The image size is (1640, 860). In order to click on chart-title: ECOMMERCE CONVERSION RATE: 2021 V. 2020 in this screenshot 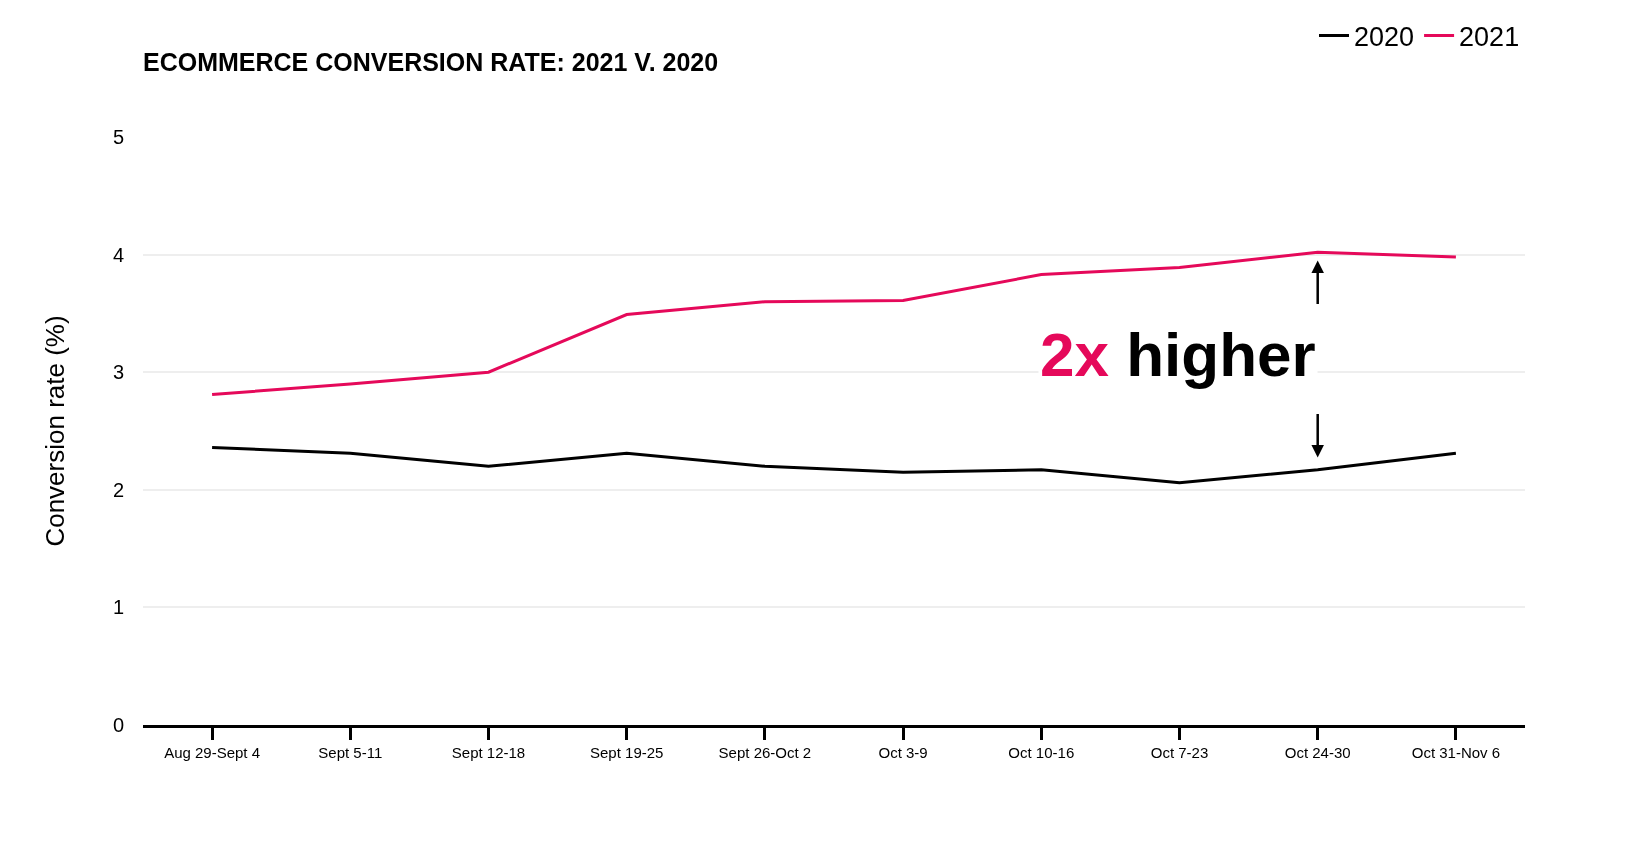, I will do `click(431, 61)`.